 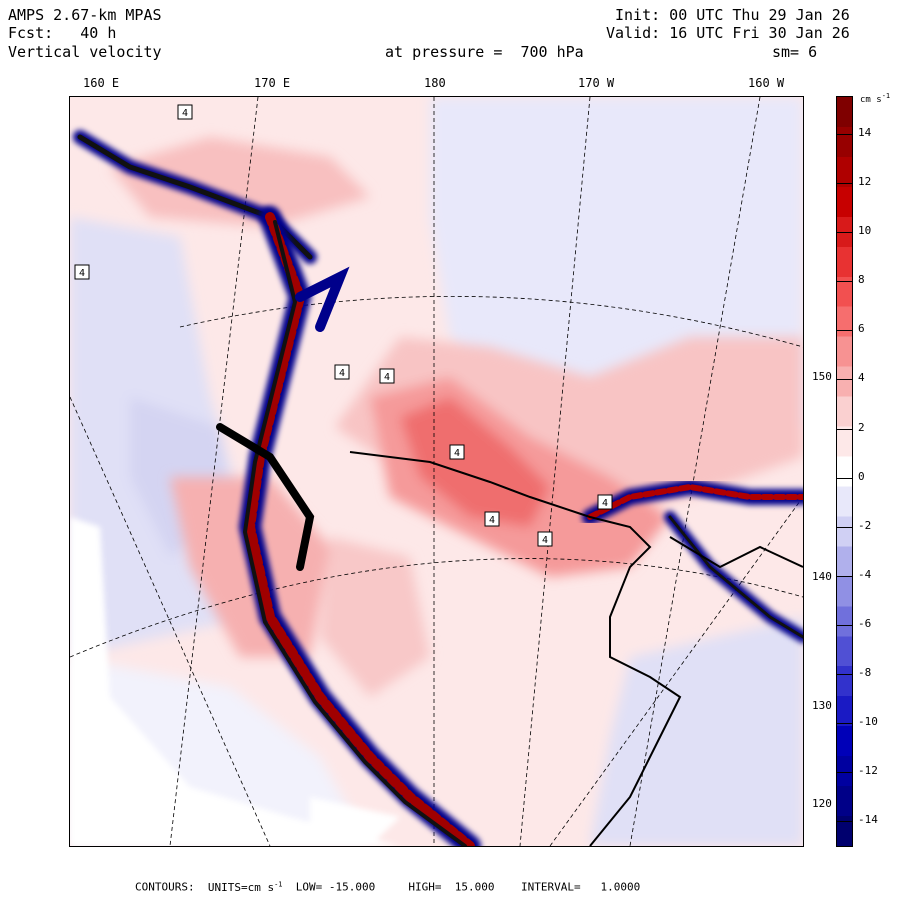 What do you see at coordinates (861, 378) in the screenshot?
I see `colorbar-tick-label: 4` at bounding box center [861, 378].